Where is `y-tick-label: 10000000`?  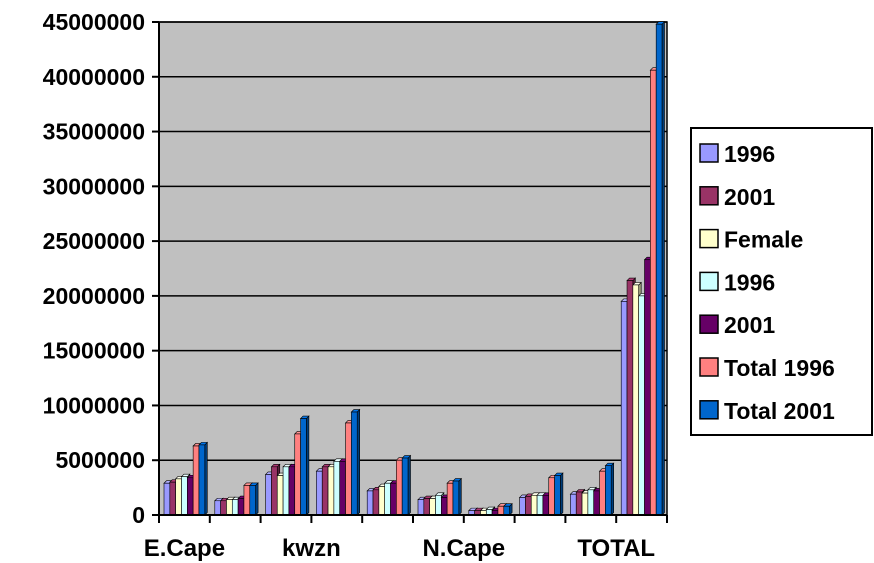 y-tick-label: 10000000 is located at coordinates (94, 405).